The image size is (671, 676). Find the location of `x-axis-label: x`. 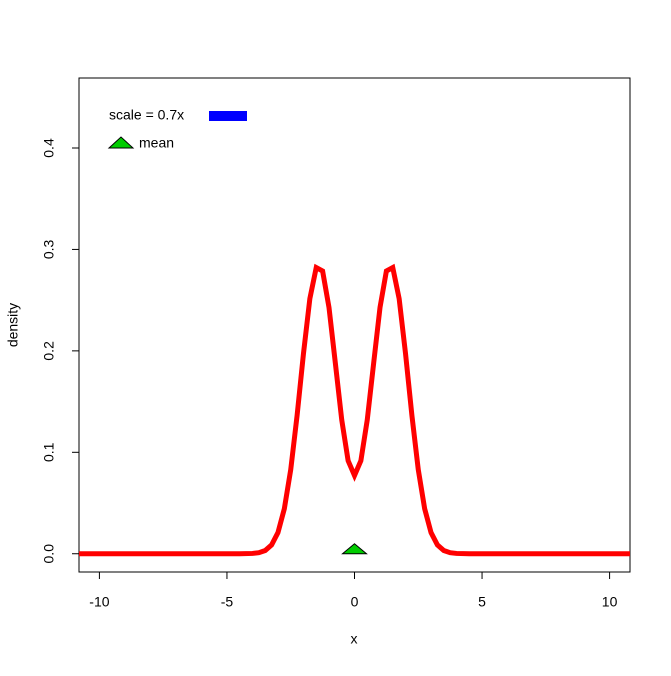

x-axis-label: x is located at coordinates (354, 639).